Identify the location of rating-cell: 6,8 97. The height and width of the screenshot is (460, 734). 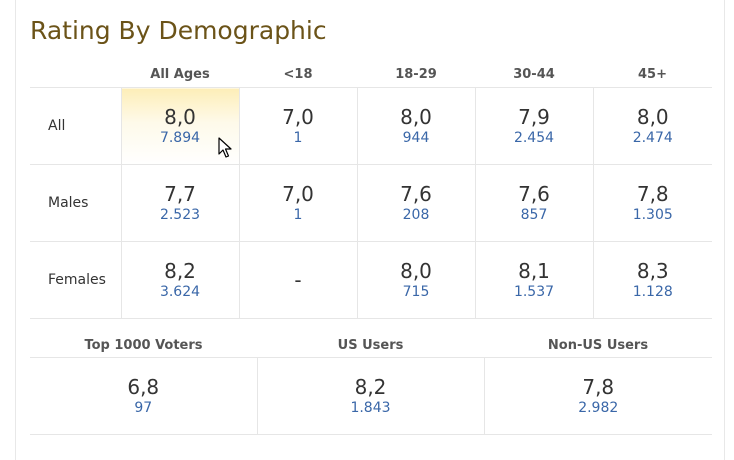
(143, 396).